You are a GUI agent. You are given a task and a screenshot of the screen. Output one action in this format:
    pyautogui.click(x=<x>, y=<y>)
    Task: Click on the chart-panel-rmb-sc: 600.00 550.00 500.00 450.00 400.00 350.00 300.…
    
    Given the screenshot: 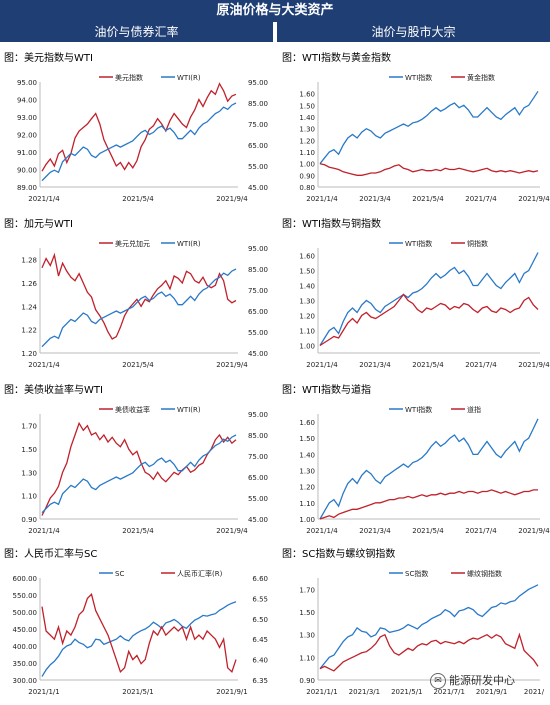 What is the action you would take?
    pyautogui.click(x=136, y=622)
    